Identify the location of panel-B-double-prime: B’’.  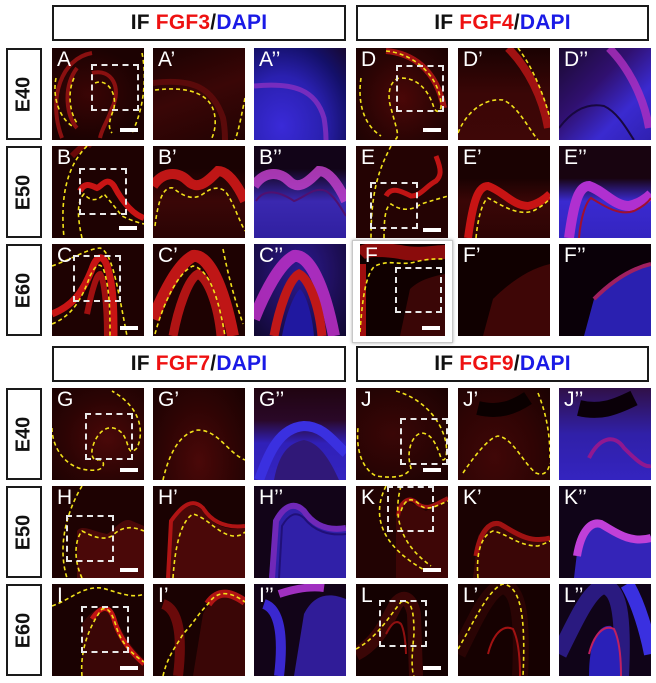
(300, 192).